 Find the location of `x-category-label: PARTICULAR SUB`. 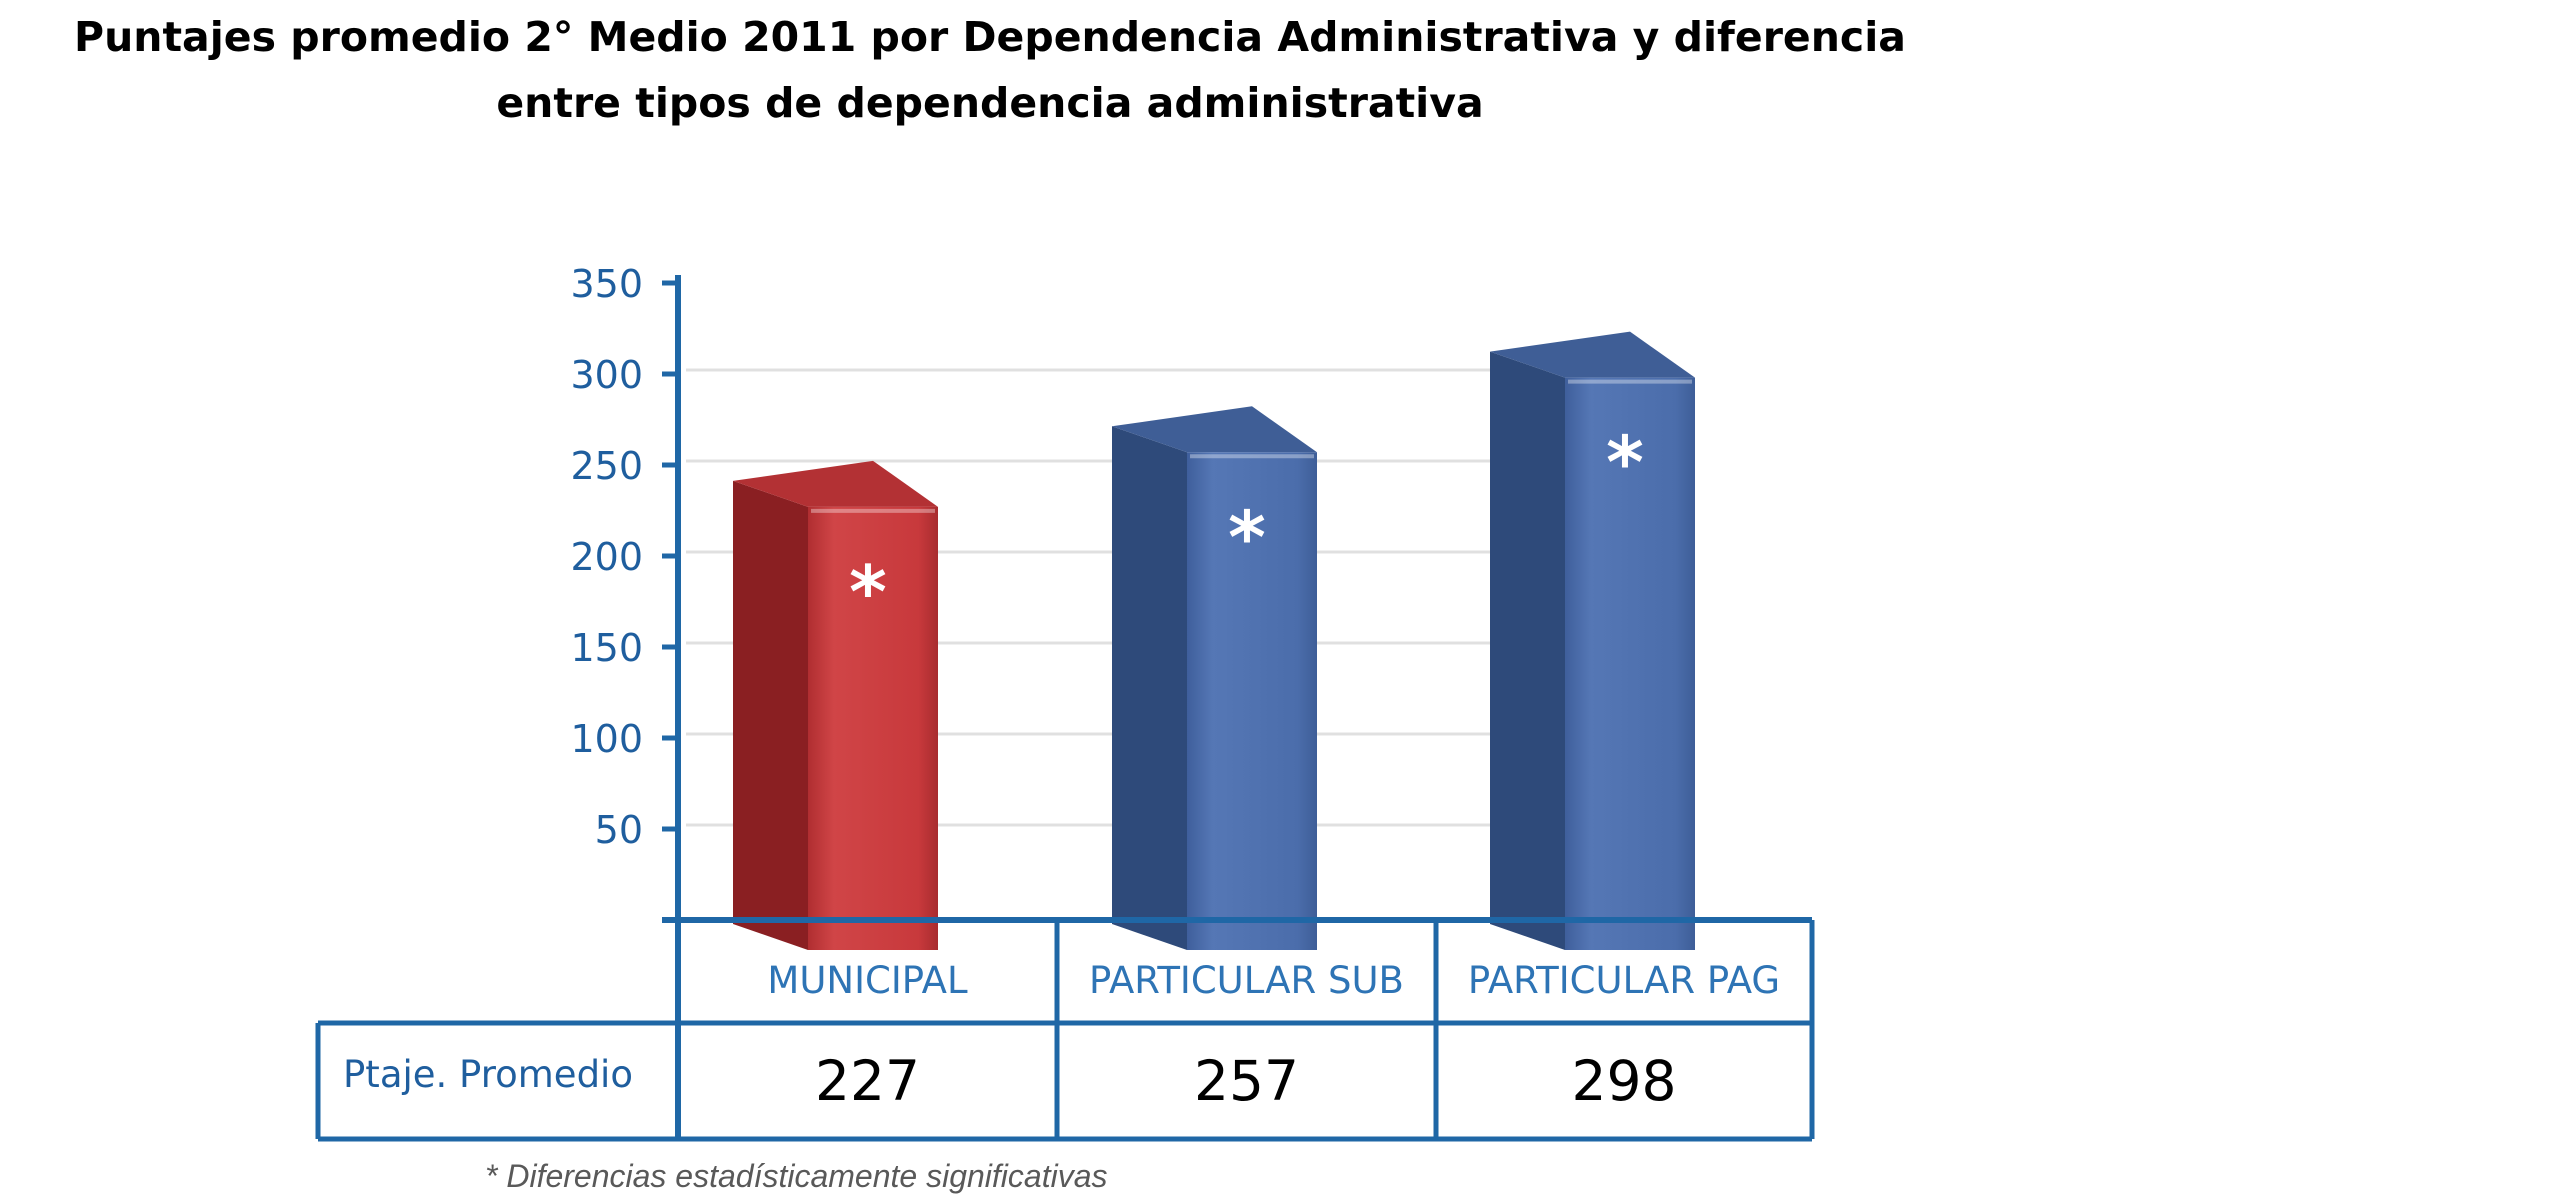

x-category-label: PARTICULAR SUB is located at coordinates (1246, 980).